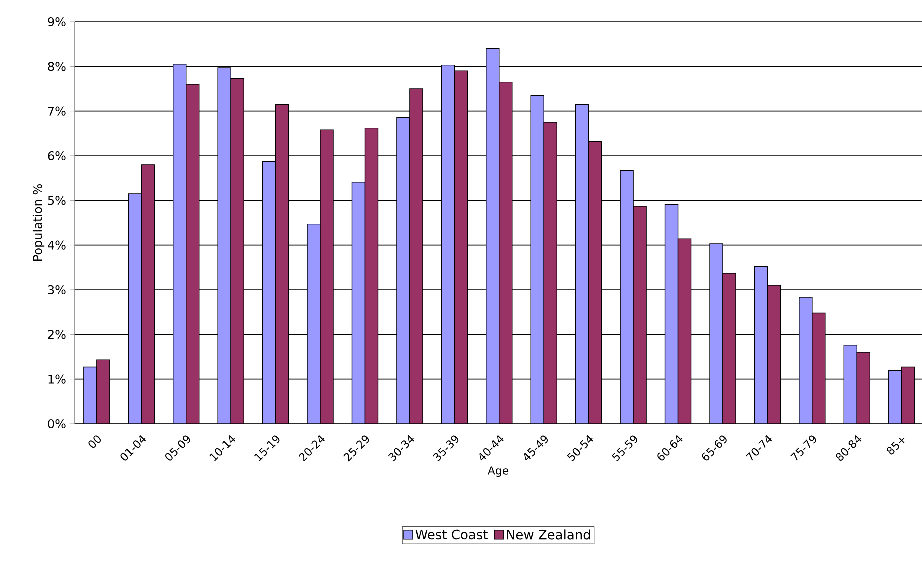 Image resolution: width=922 pixels, height=565 pixels. I want to click on y-axis-title: Population %, so click(38, 222).